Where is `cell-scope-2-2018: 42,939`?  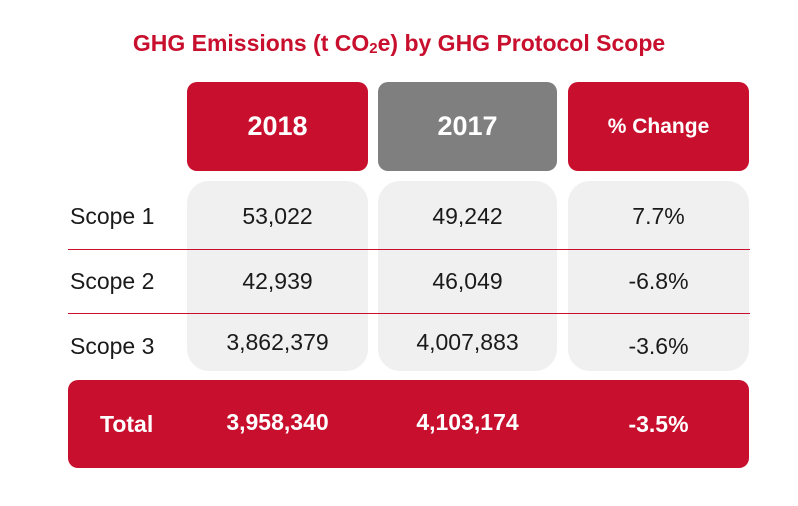
cell-scope-2-2018: 42,939 is located at coordinates (277, 281).